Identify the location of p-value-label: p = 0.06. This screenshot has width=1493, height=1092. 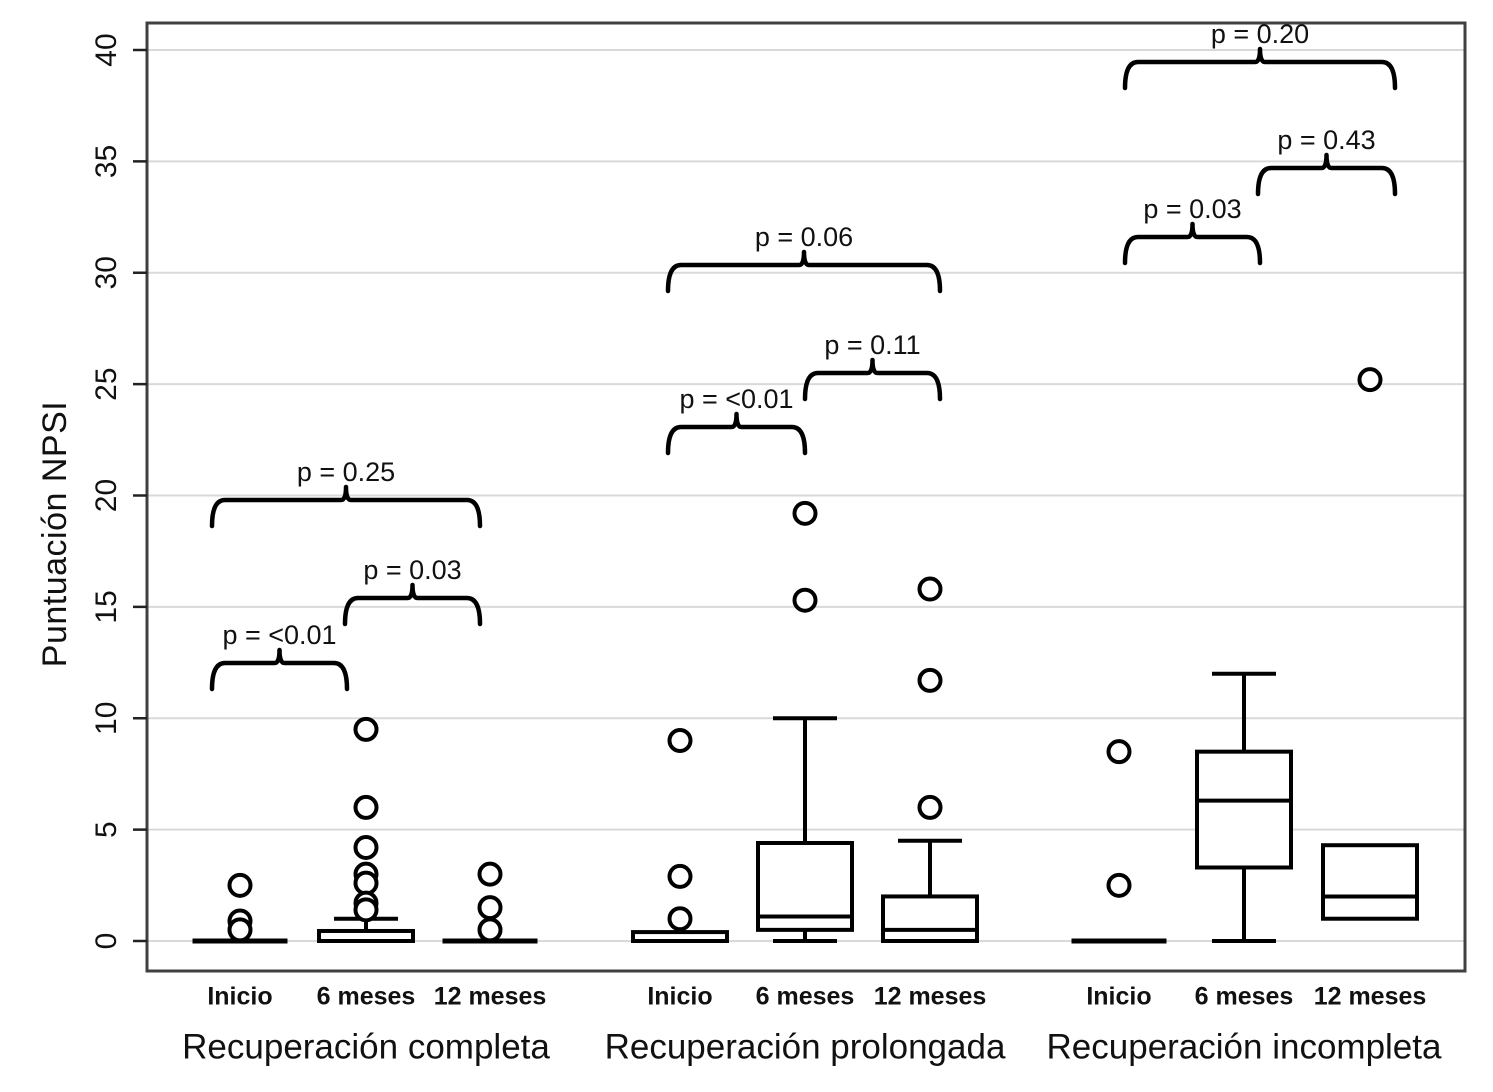
(804, 237).